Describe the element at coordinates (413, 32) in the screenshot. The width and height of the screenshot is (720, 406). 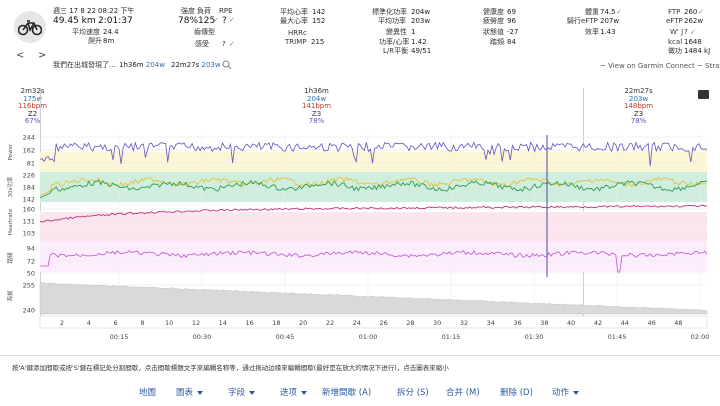
I see `variability-value: 1` at that location.